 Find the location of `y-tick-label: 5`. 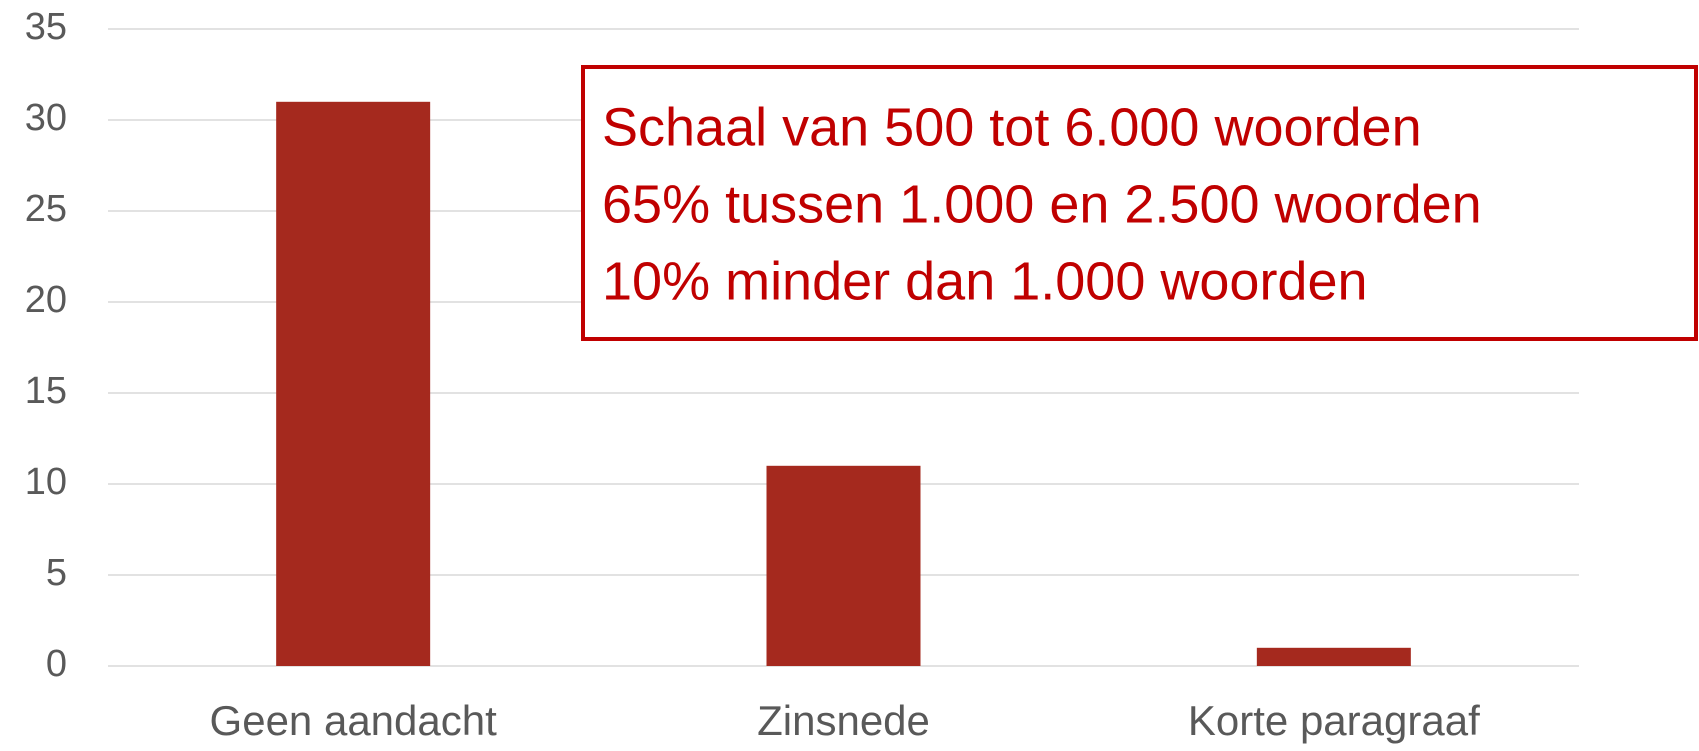

y-tick-label: 5 is located at coordinates (56, 573).